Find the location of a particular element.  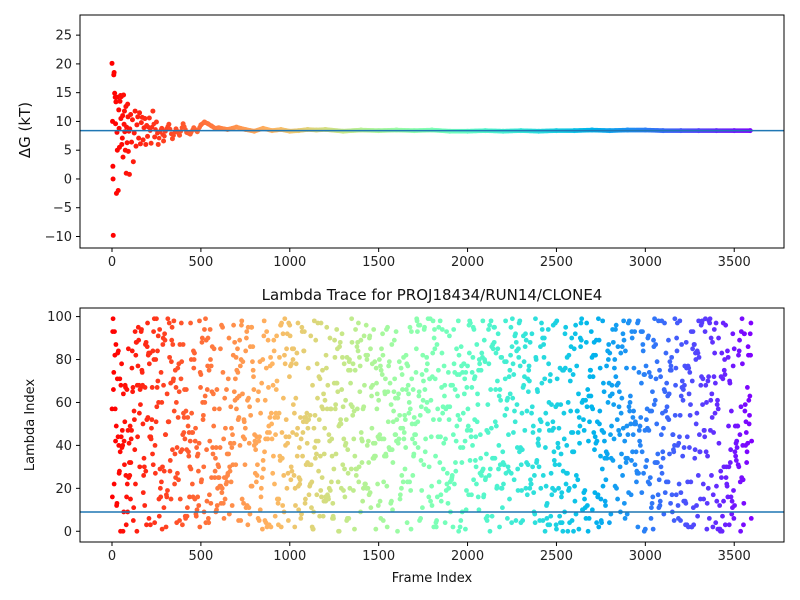

lambda-index-axis-label: Lambda Index is located at coordinates (30, 425).